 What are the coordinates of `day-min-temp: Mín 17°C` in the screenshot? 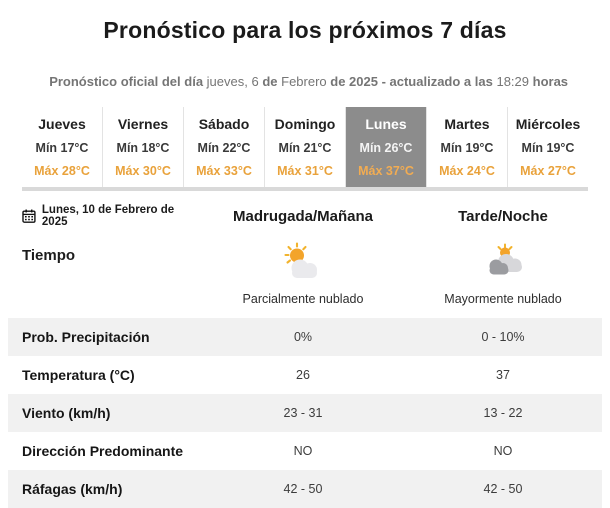 It's located at (62, 148).